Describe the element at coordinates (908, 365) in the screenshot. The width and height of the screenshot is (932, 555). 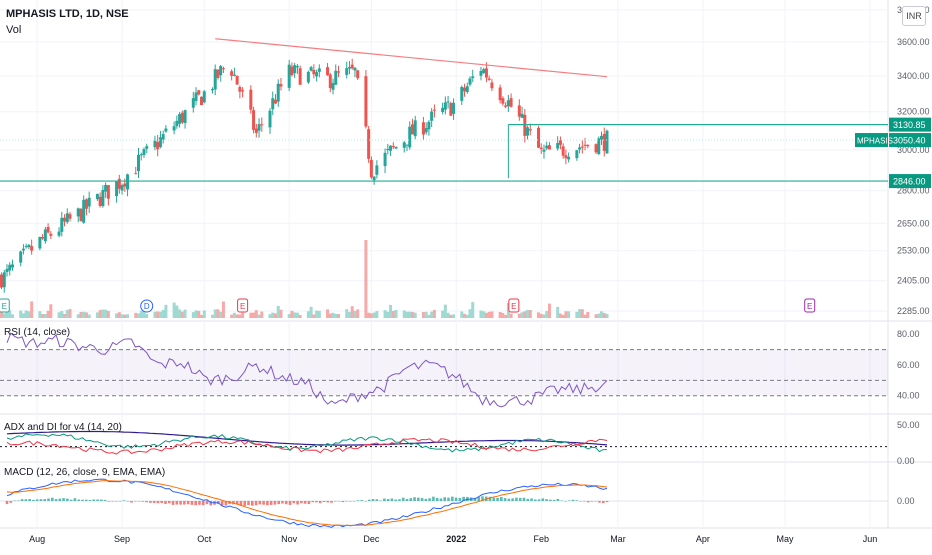
I see `rsi-y-tick: 60.00` at that location.